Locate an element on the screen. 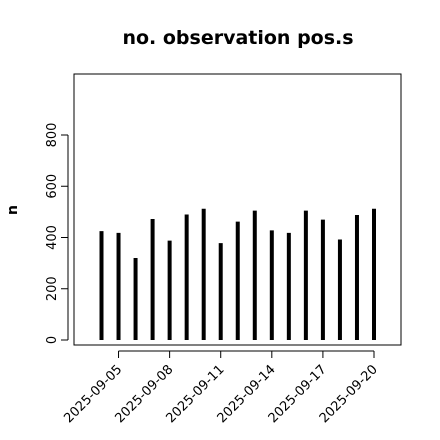  y-tick-label: 400 is located at coordinates (52, 237).